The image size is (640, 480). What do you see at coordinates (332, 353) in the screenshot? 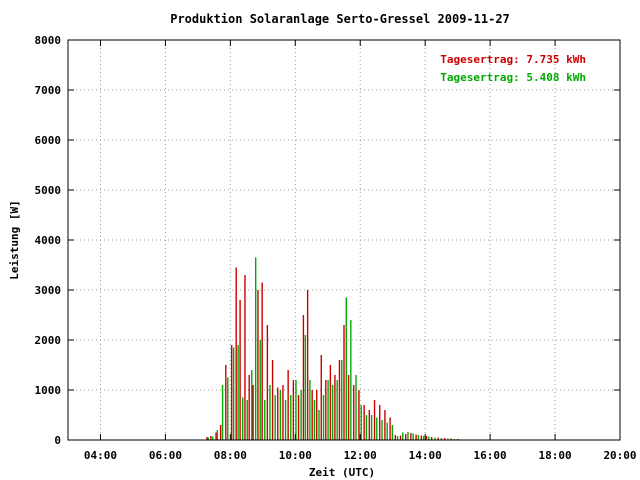
I see `red-series-bars` at bounding box center [332, 353].